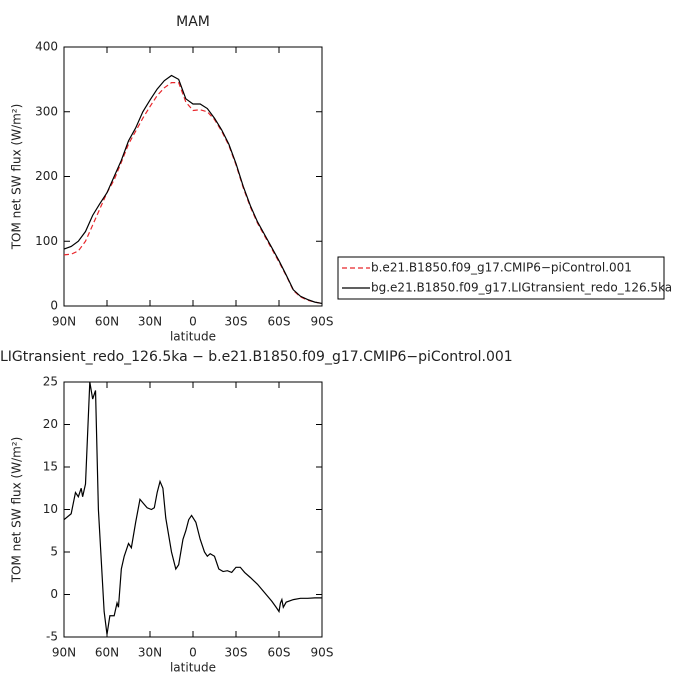  Describe the element at coordinates (46, 47) in the screenshot. I see `y-tick-label: 400` at that location.